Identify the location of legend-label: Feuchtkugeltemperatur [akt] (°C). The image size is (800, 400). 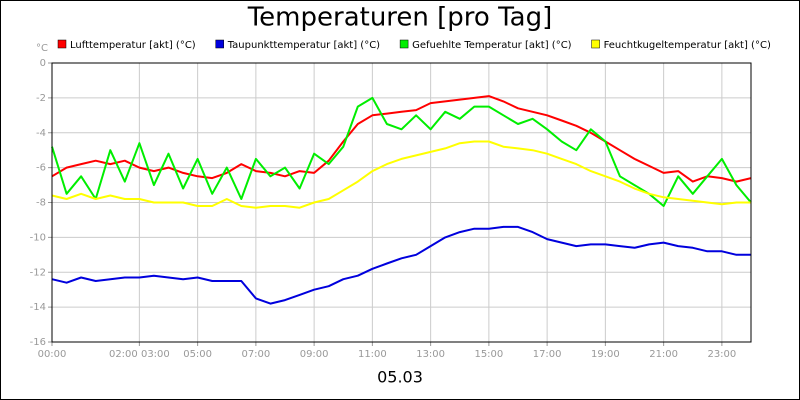
(687, 45).